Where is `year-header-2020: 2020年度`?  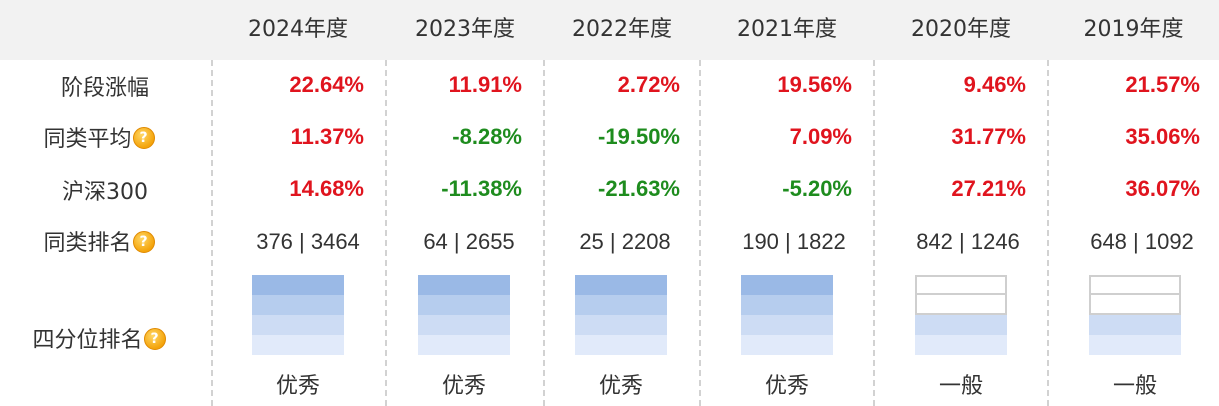
year-header-2020: 2020年度 is located at coordinates (961, 29).